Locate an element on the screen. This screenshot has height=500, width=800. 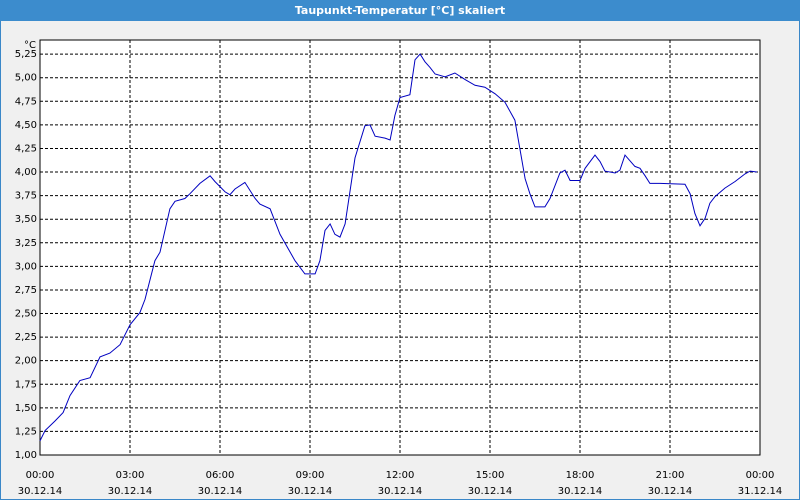
y-tick-label: 3,25 is located at coordinates (26, 243).